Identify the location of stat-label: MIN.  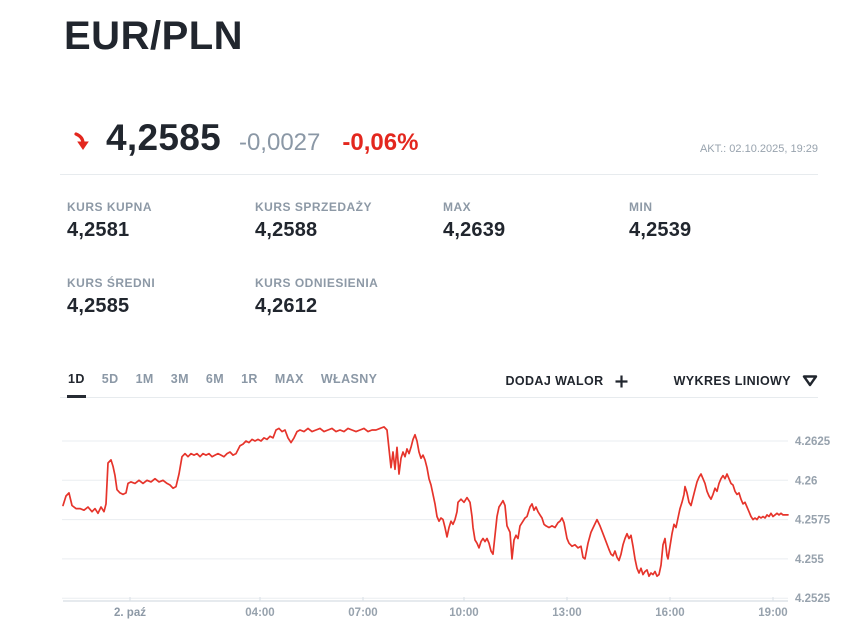
(641, 207).